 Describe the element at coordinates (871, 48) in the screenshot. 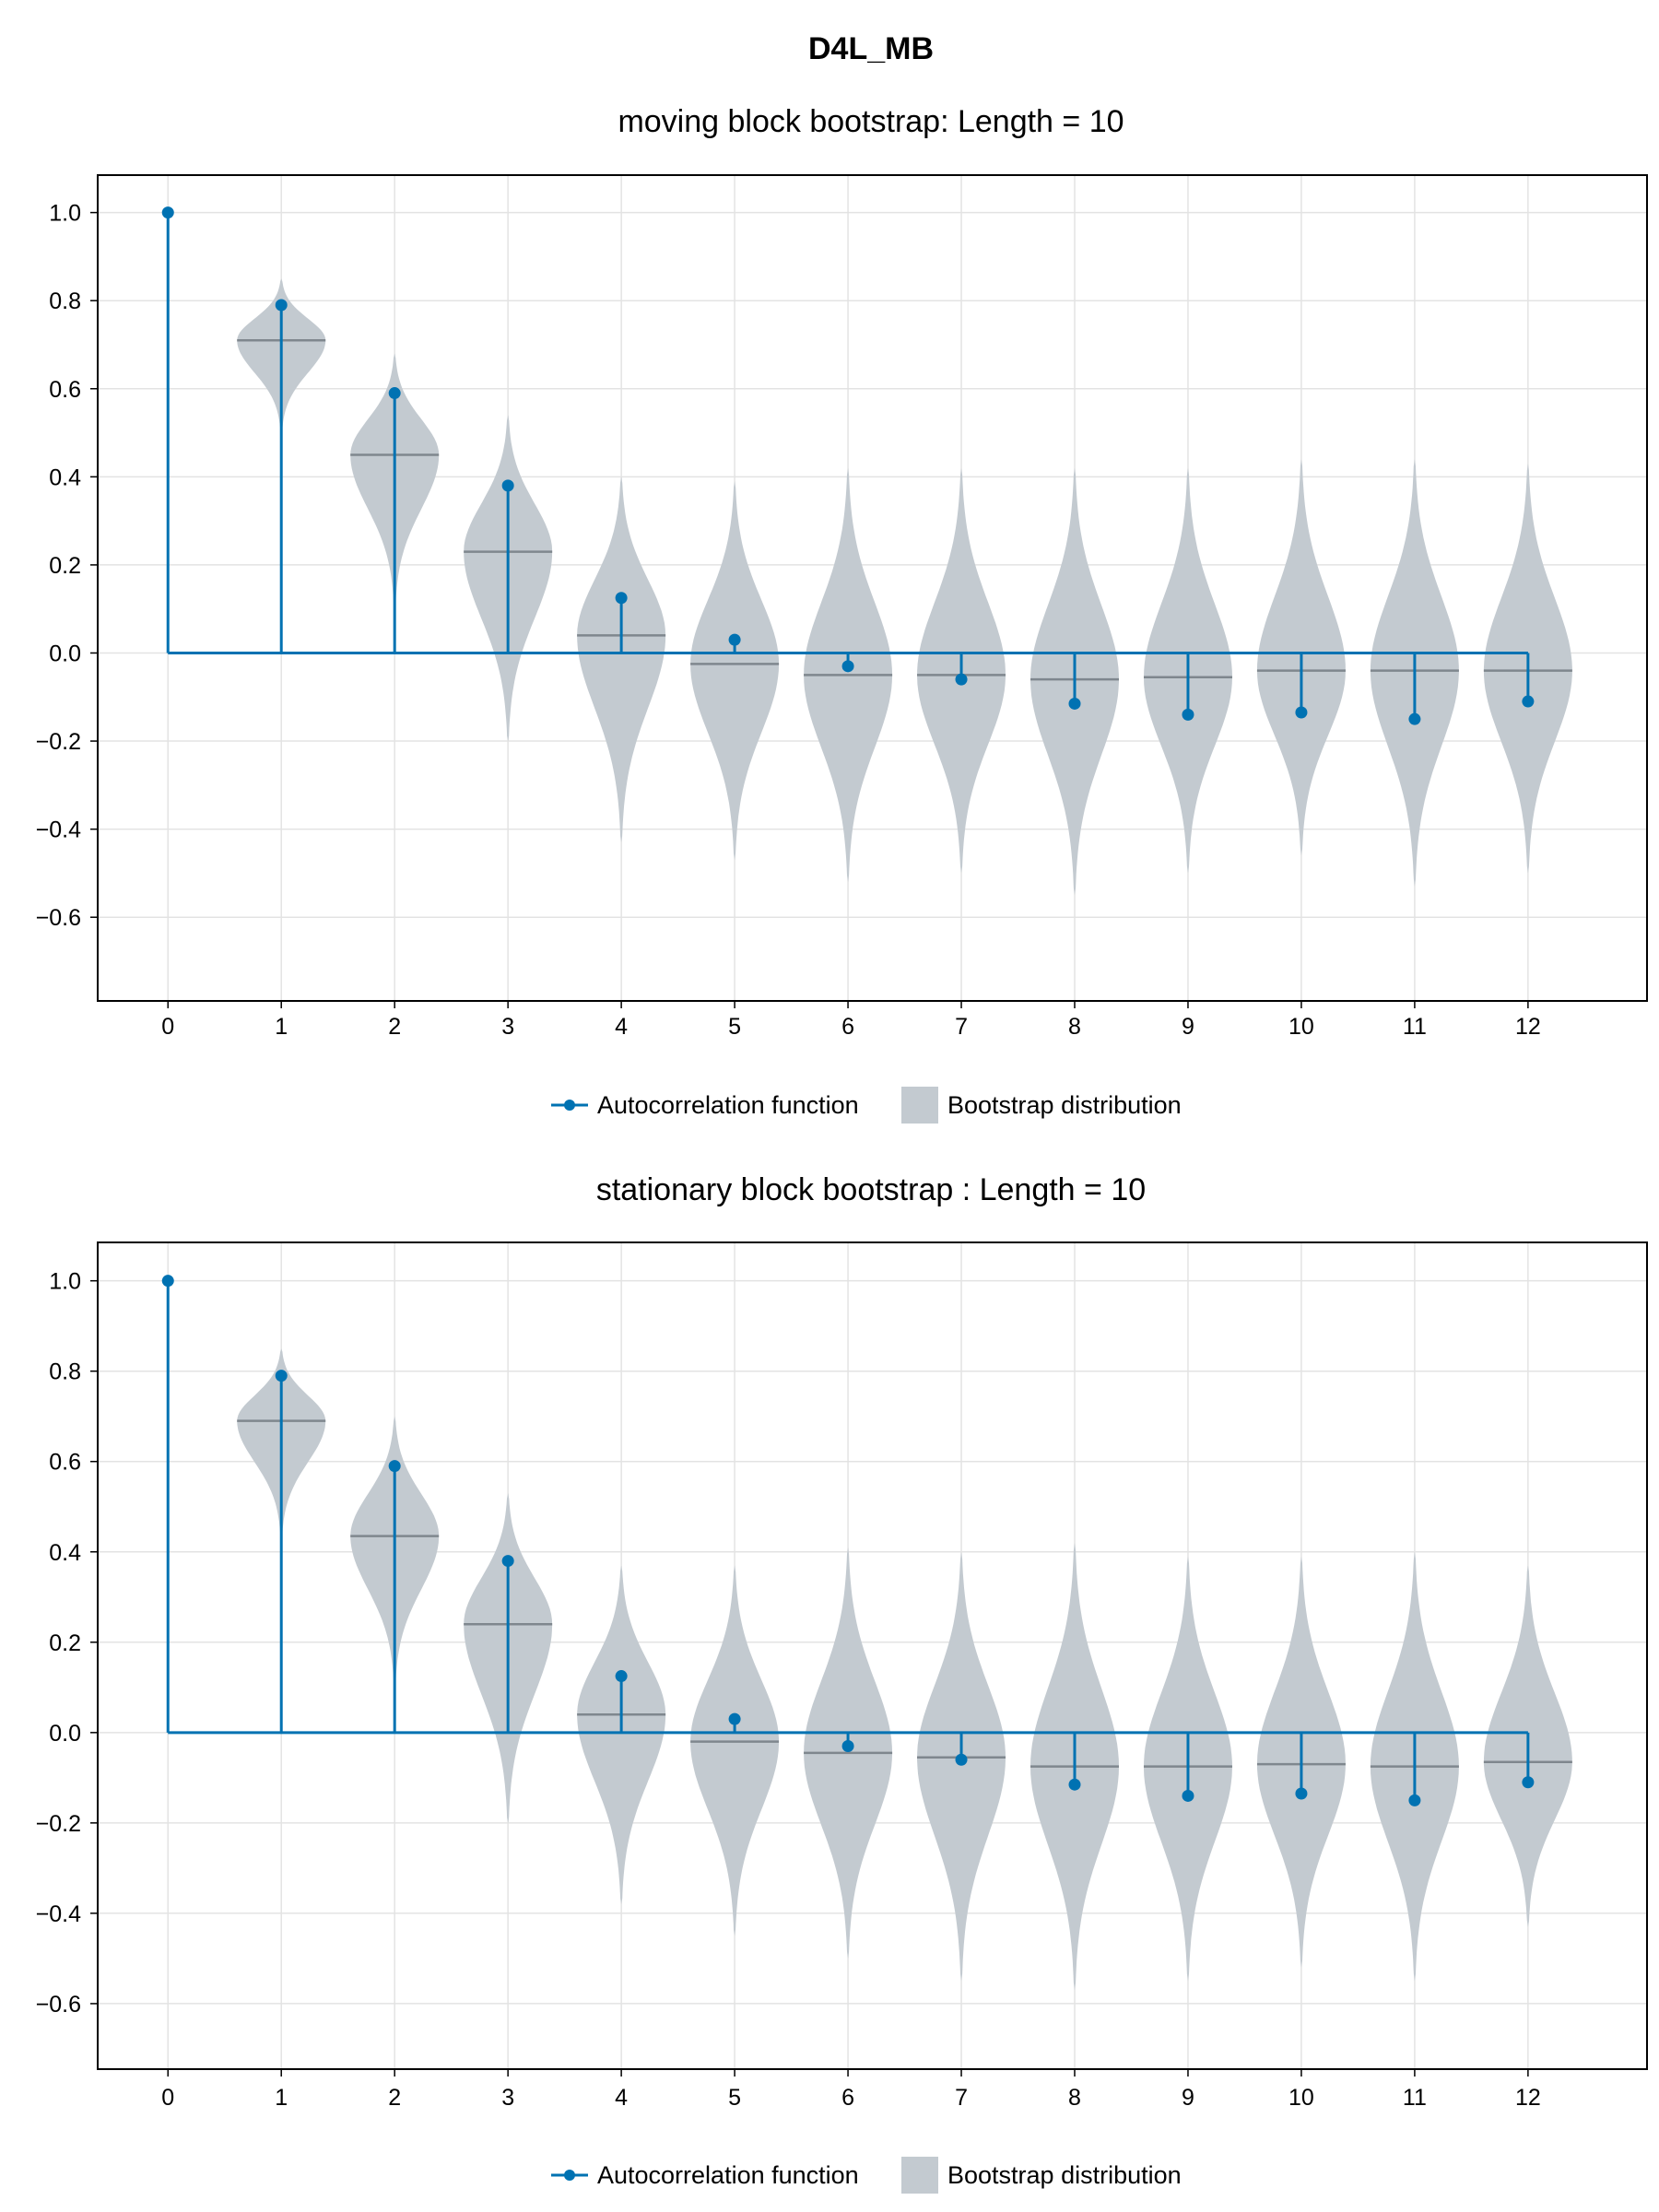

I see `figure-title: D4L_MB` at that location.